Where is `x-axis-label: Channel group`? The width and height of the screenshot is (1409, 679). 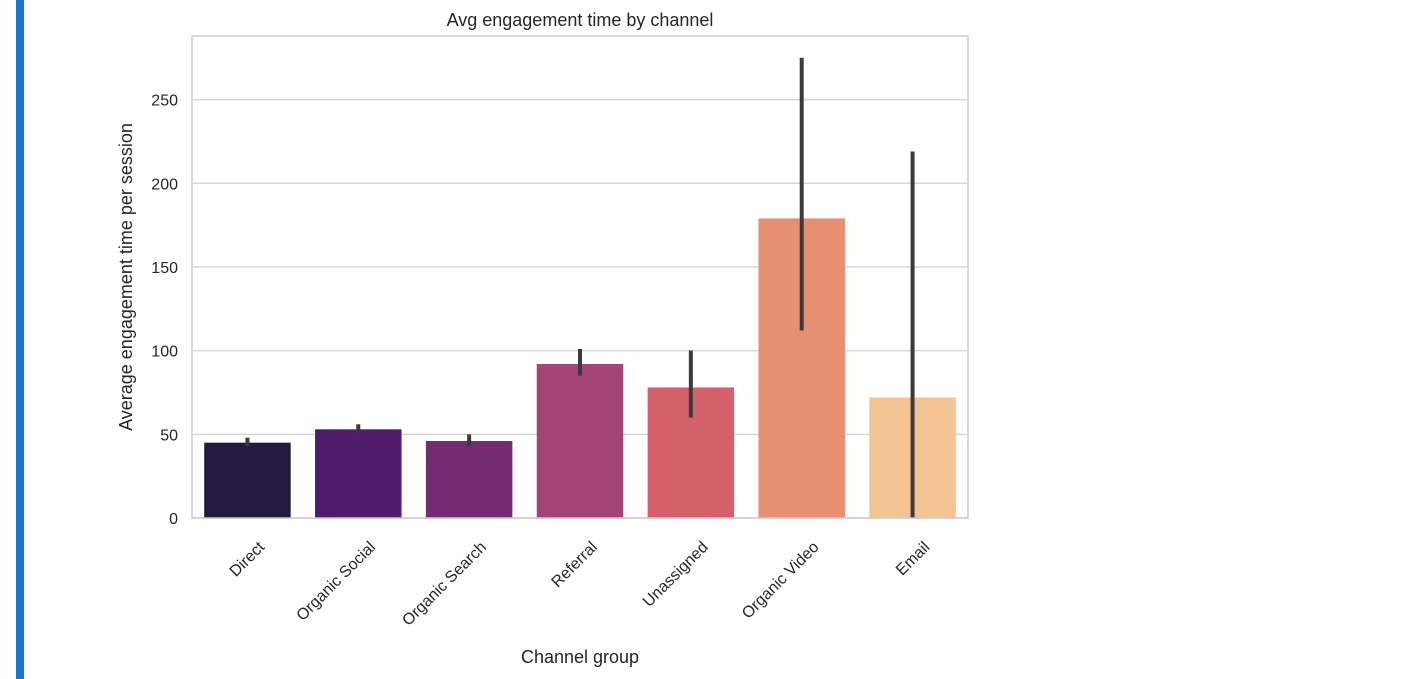
x-axis-label: Channel group is located at coordinates (580, 657).